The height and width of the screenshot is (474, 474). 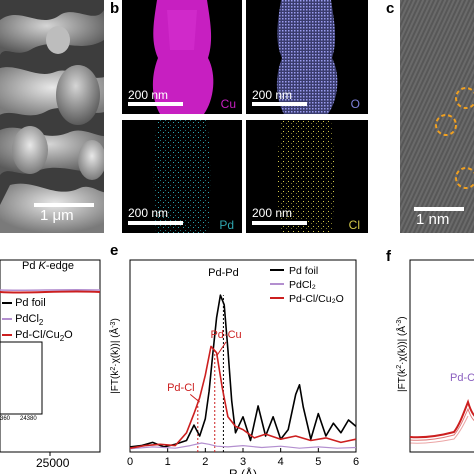 What do you see at coordinates (223, 273) in the screenshot?
I see `annotation-label-0: Pd-Pd` at bounding box center [223, 273].